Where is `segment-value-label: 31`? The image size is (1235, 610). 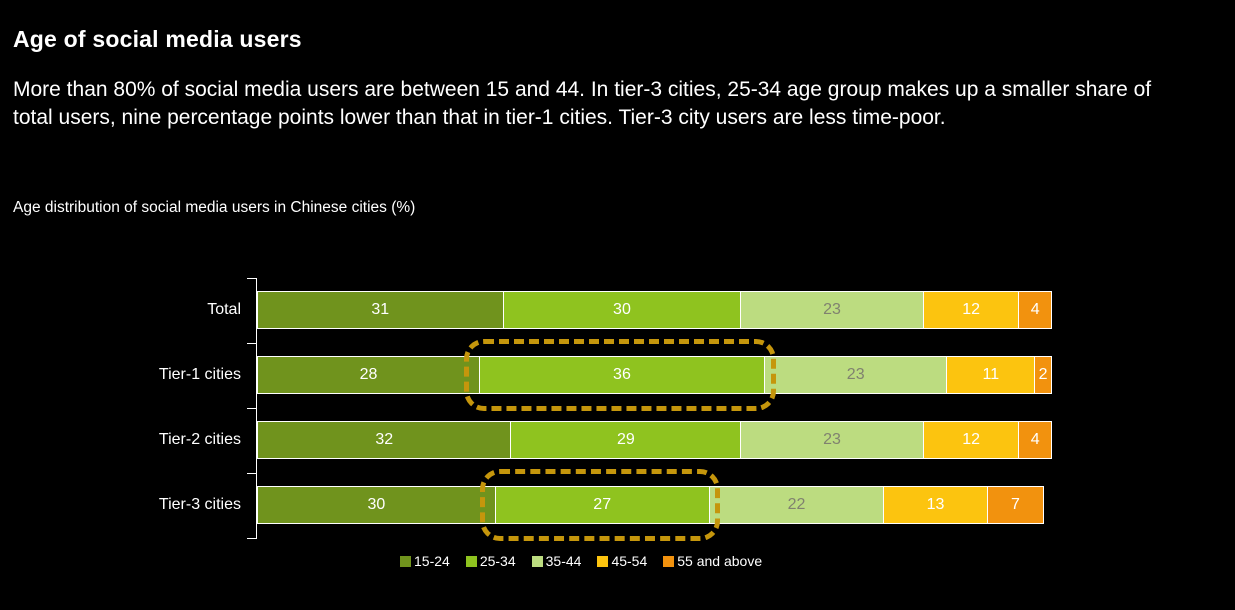
segment-value-label: 31 is located at coordinates (380, 309).